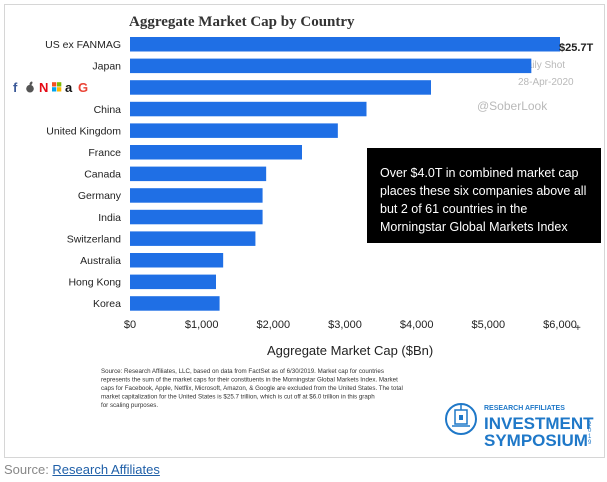  I want to click on x-tick-label: $0, so click(130, 325).